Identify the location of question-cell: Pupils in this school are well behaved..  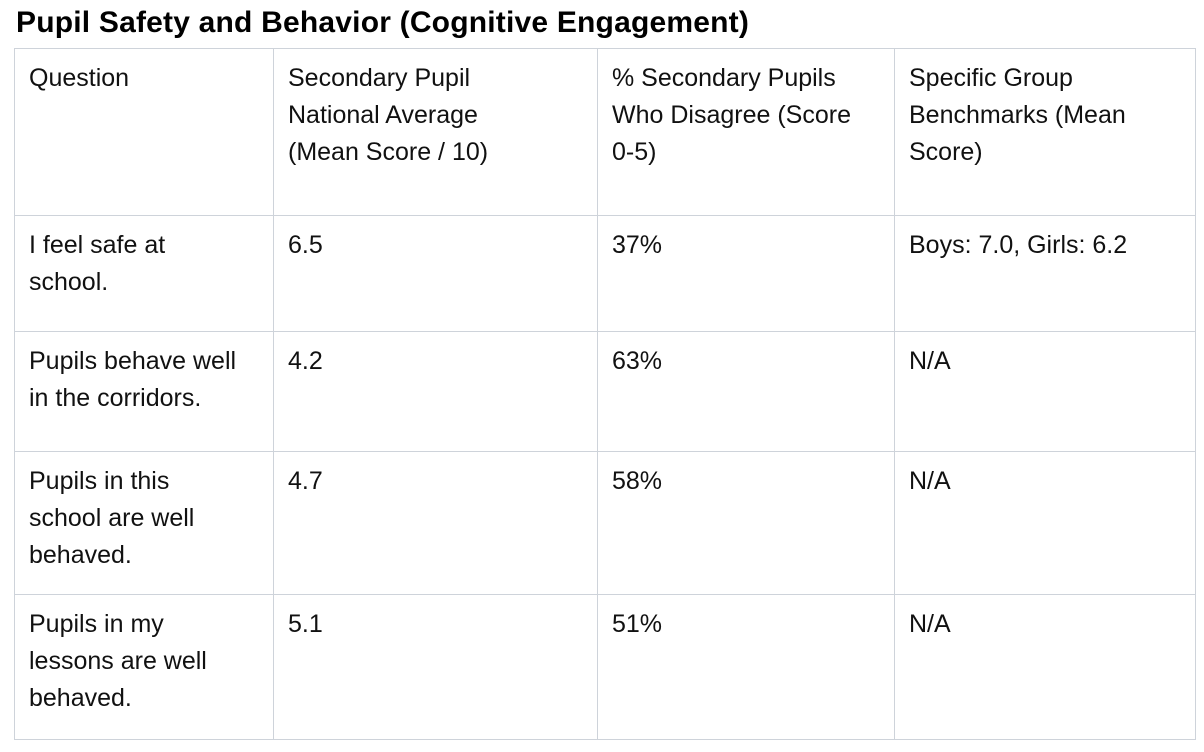
(144, 523).